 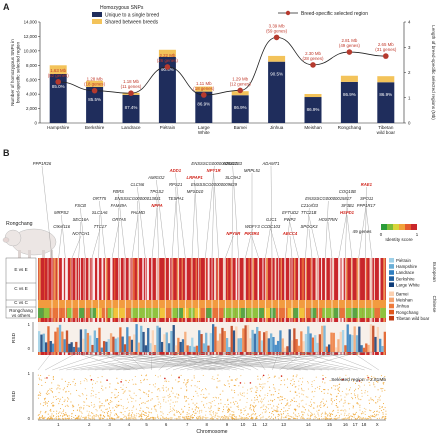 I want to click on selected-region-label-line: (18 genes), so click(x=204, y=88).